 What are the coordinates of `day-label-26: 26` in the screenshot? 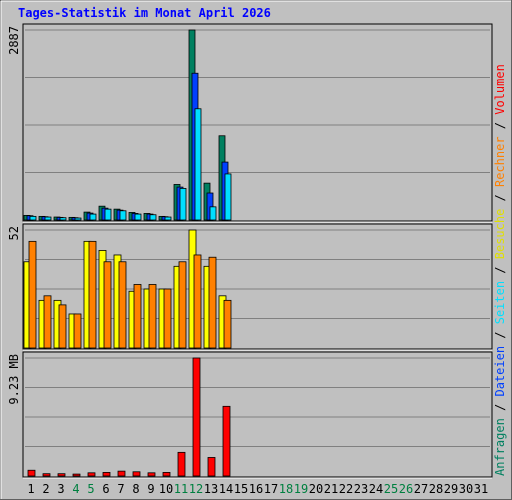 It's located at (406, 489).